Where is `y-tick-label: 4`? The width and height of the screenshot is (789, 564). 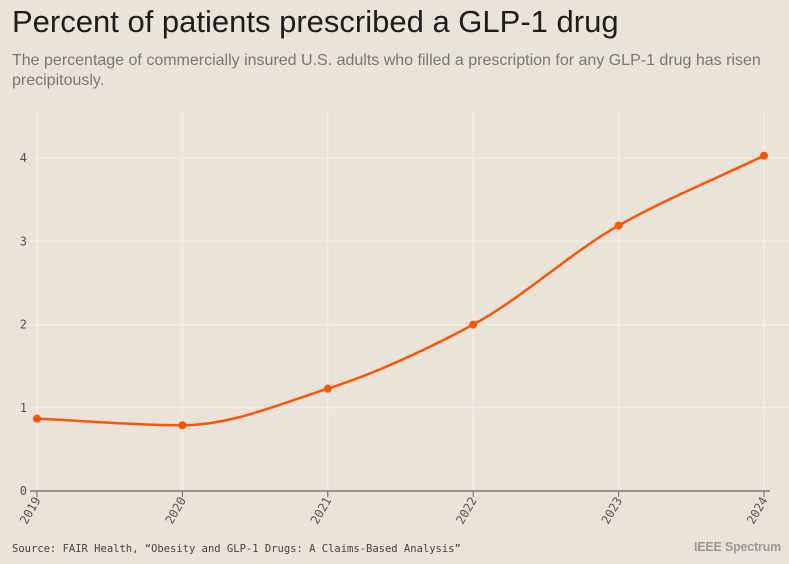 y-tick-label: 4 is located at coordinates (23, 158).